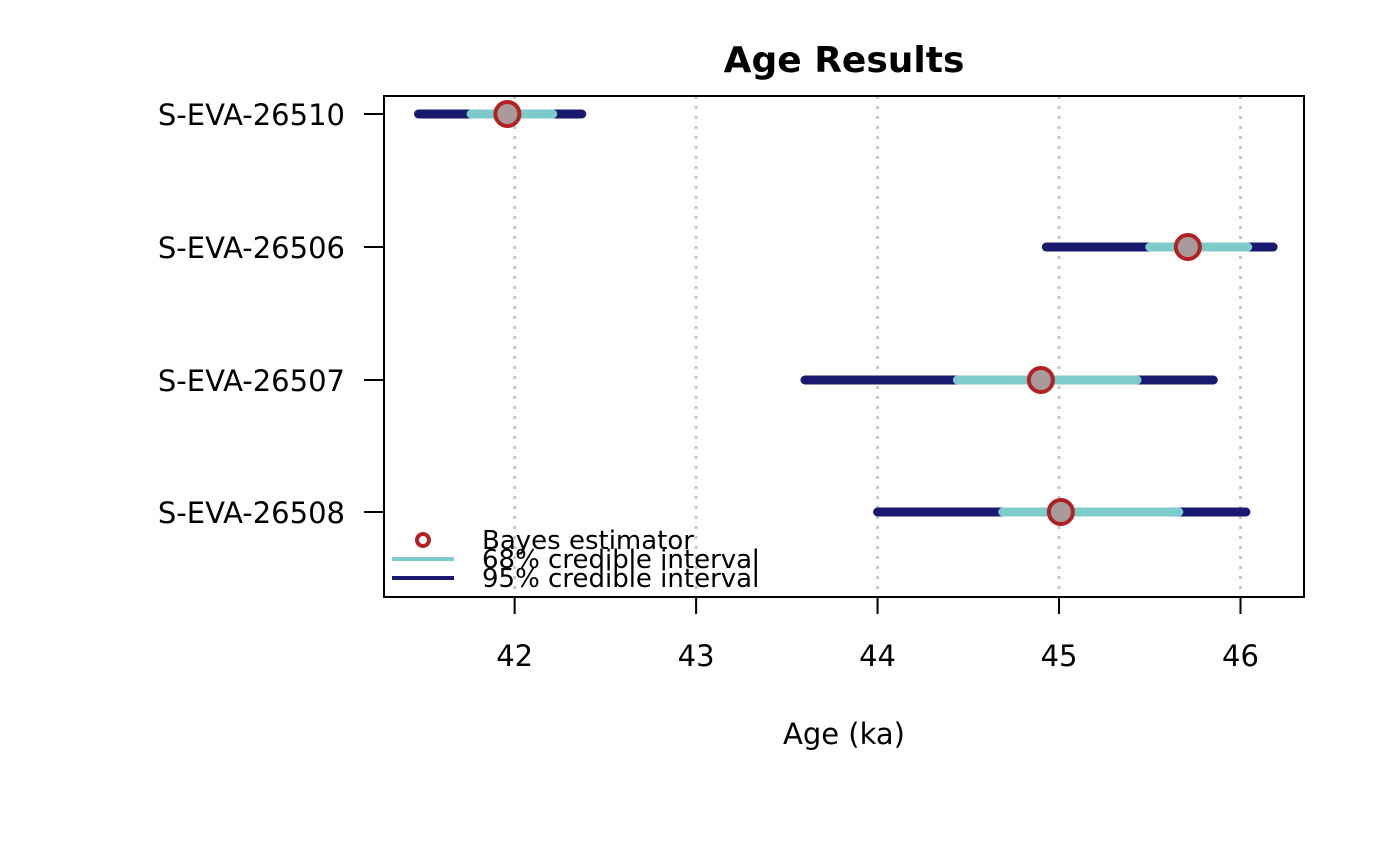 This screenshot has width=1400, height=866. What do you see at coordinates (620, 560) in the screenshot?
I see `legend-label: 68% credible interval` at bounding box center [620, 560].